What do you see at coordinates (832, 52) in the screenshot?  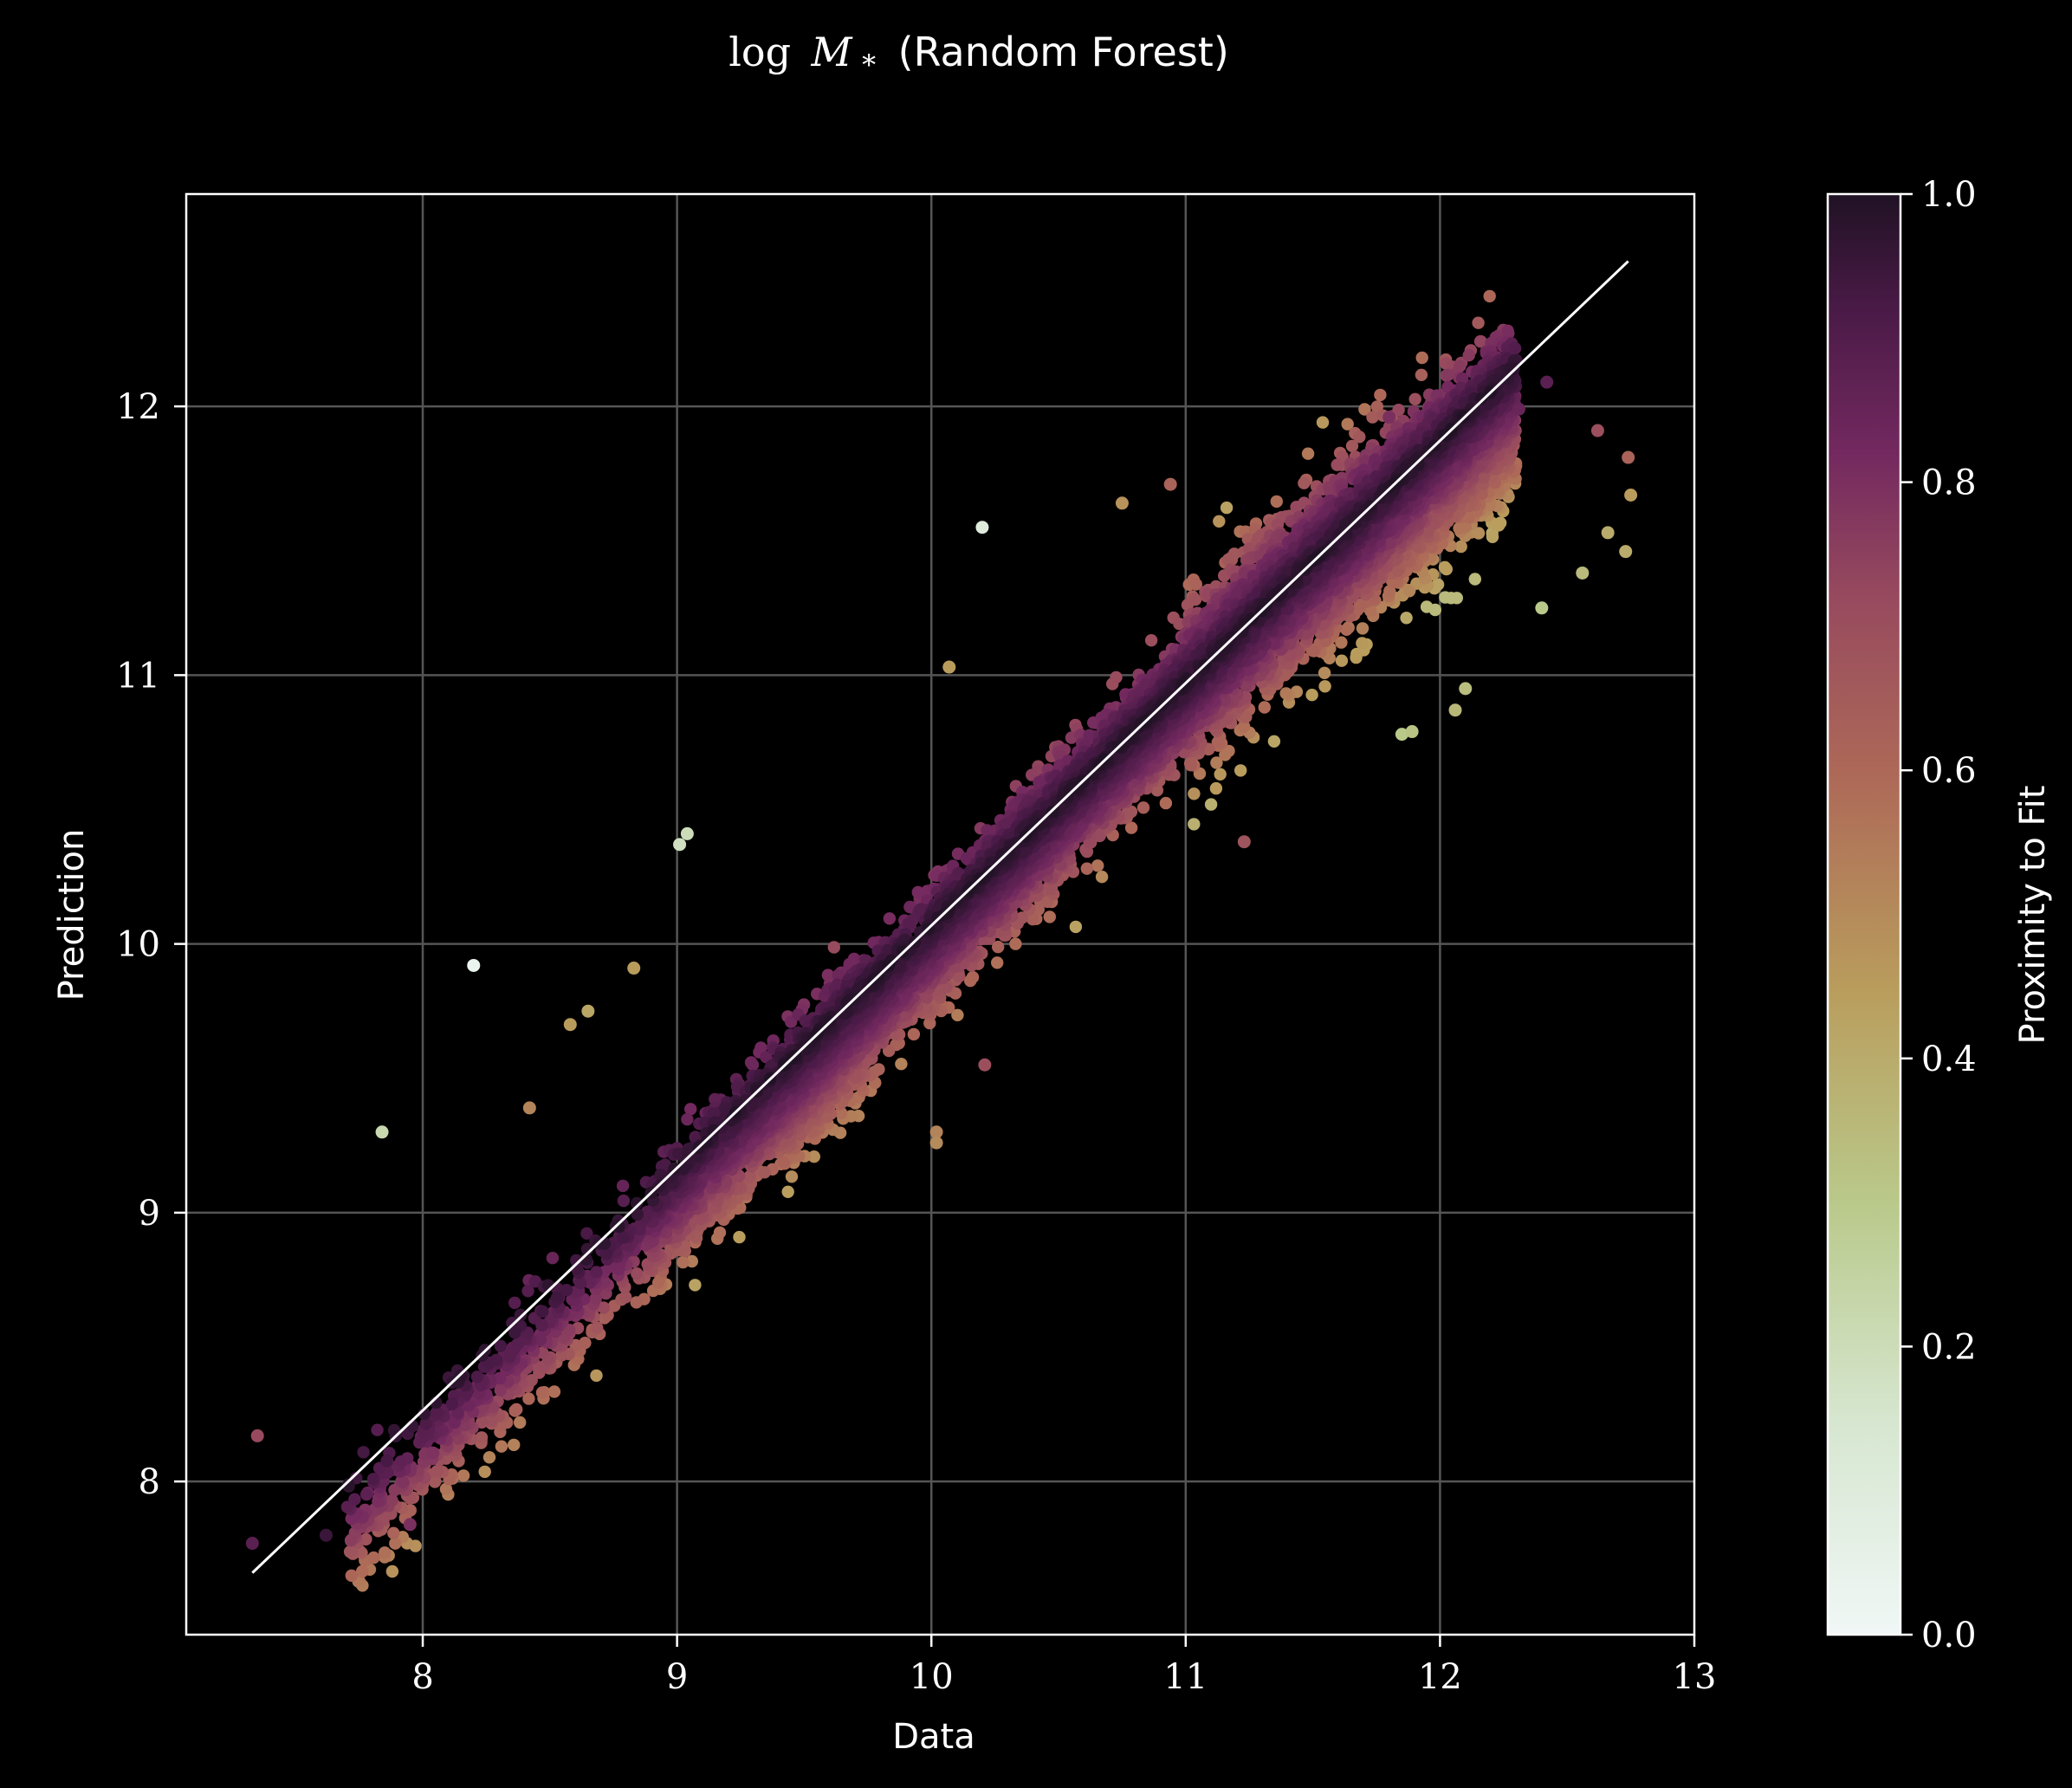 I see `title-math-symbol: M` at bounding box center [832, 52].